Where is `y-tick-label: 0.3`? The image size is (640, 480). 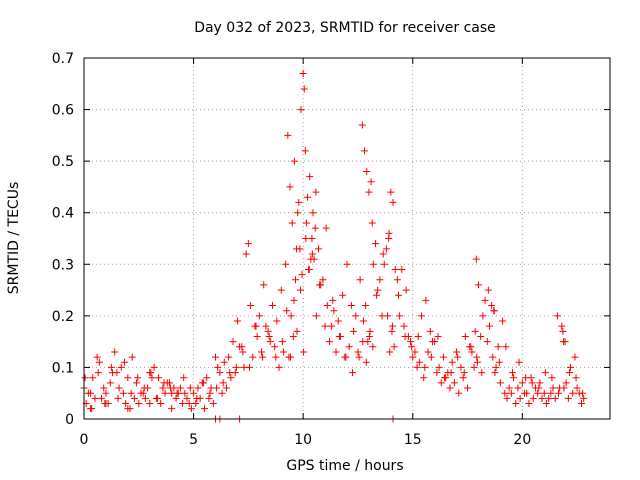 y-tick-label: 0.3 is located at coordinates (63, 265).